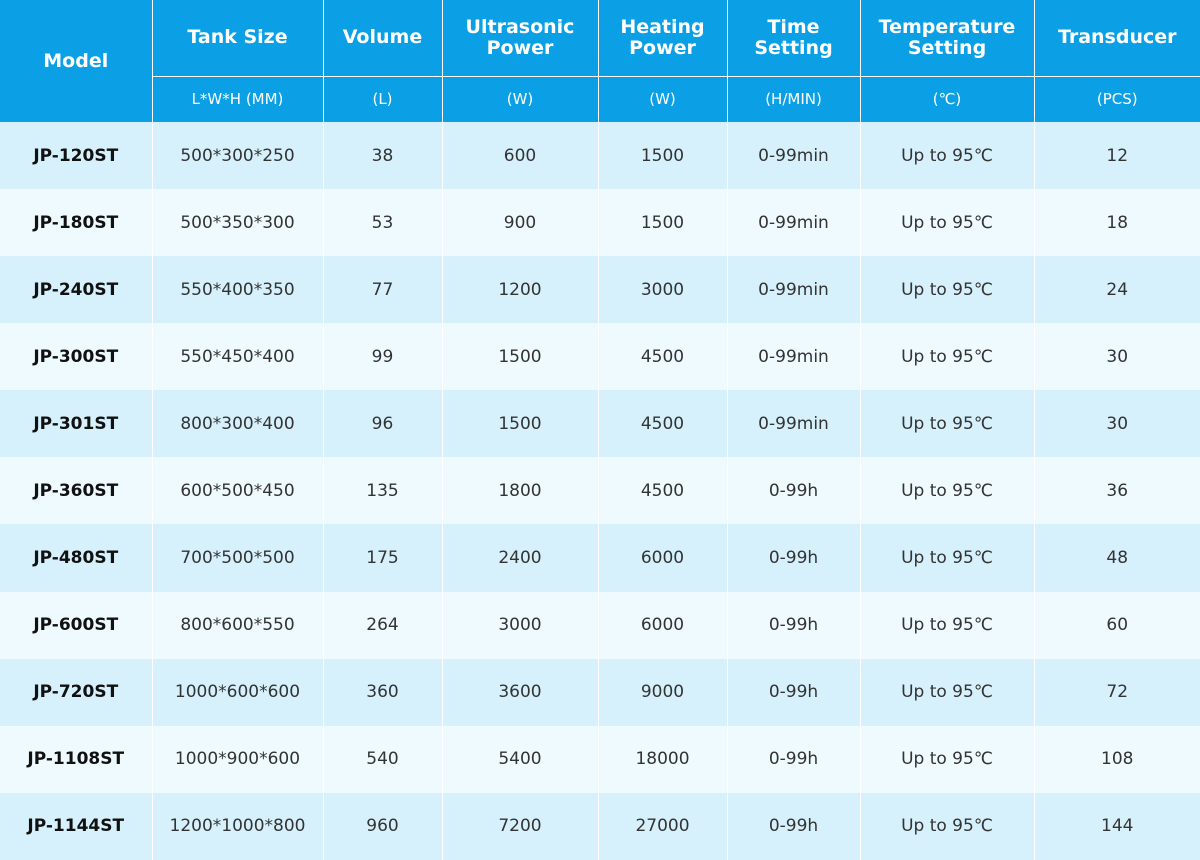 Image resolution: width=1200 pixels, height=860 pixels. Describe the element at coordinates (1117, 223) in the screenshot. I see `cell-transducer: 18` at that location.